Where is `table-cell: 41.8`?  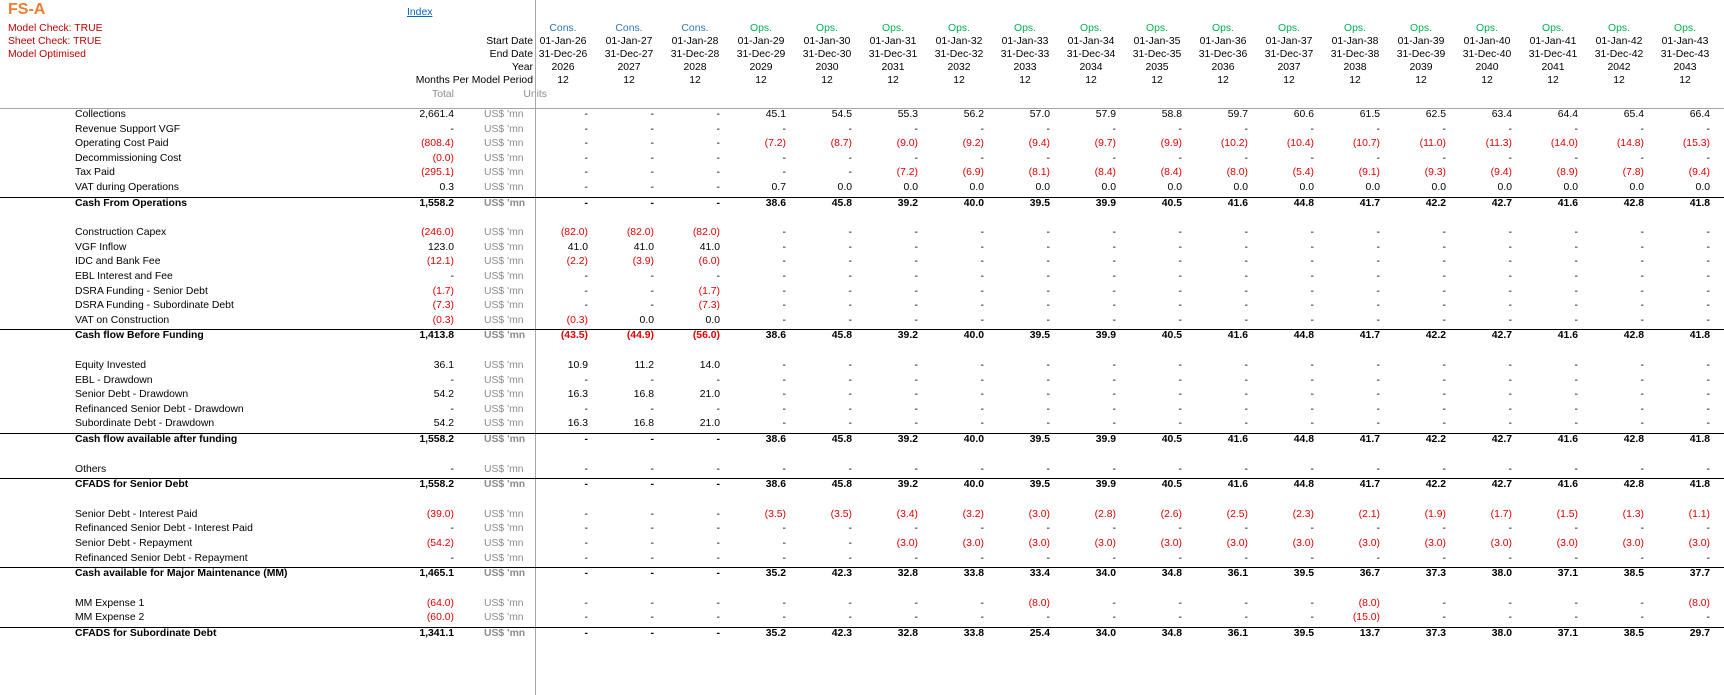 table-cell: 41.8 is located at coordinates (1699, 439).